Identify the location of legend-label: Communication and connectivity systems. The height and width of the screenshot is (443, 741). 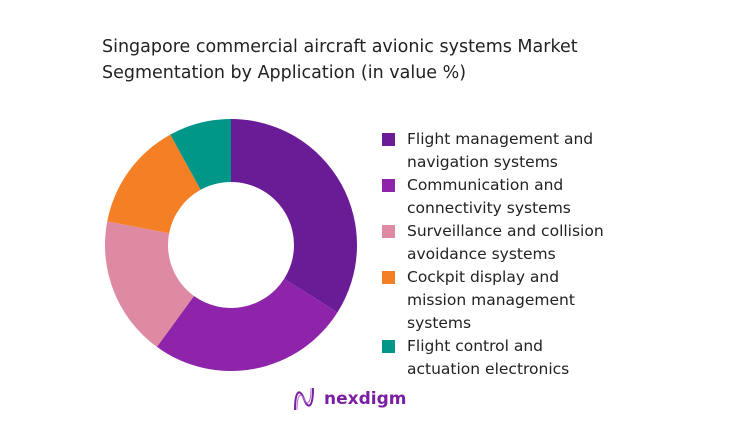
(489, 197).